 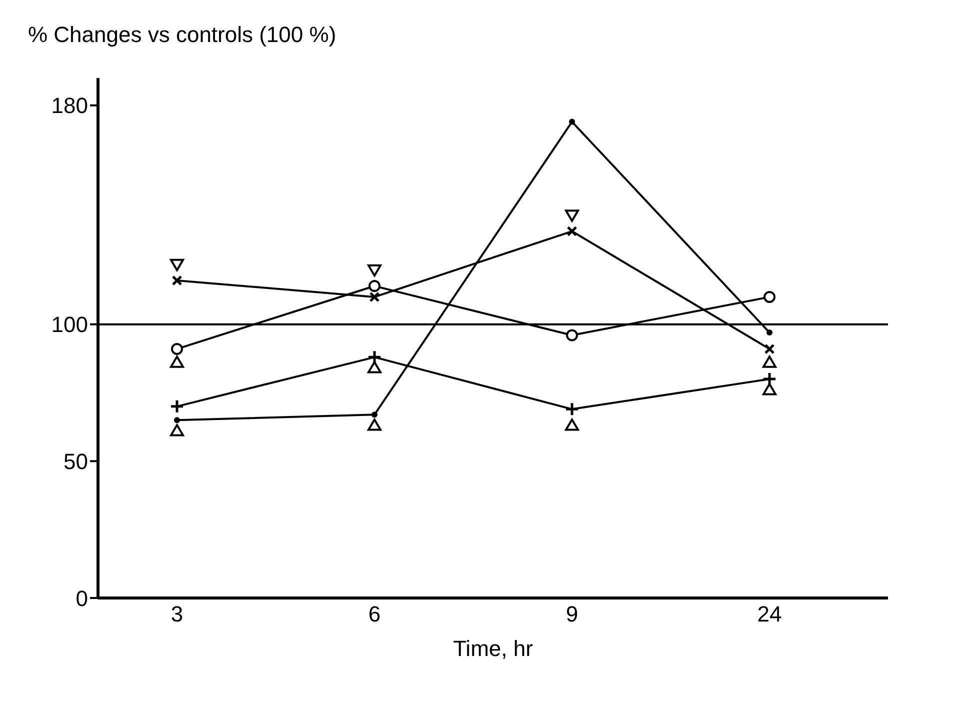 I want to click on y-axis-title: % Changes vs controls (100 %), so click(x=182, y=35).